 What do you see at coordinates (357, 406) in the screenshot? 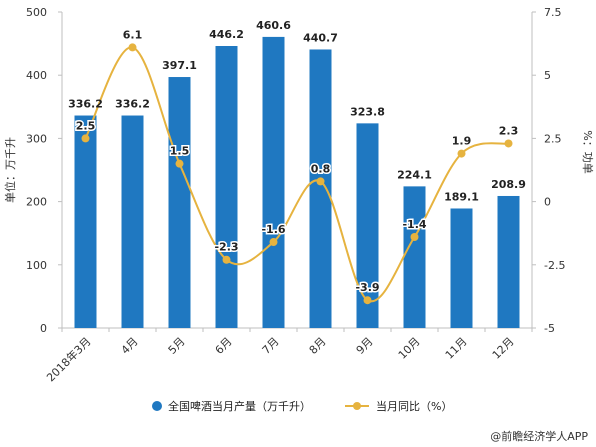
I see `legend-line-swatch` at bounding box center [357, 406].